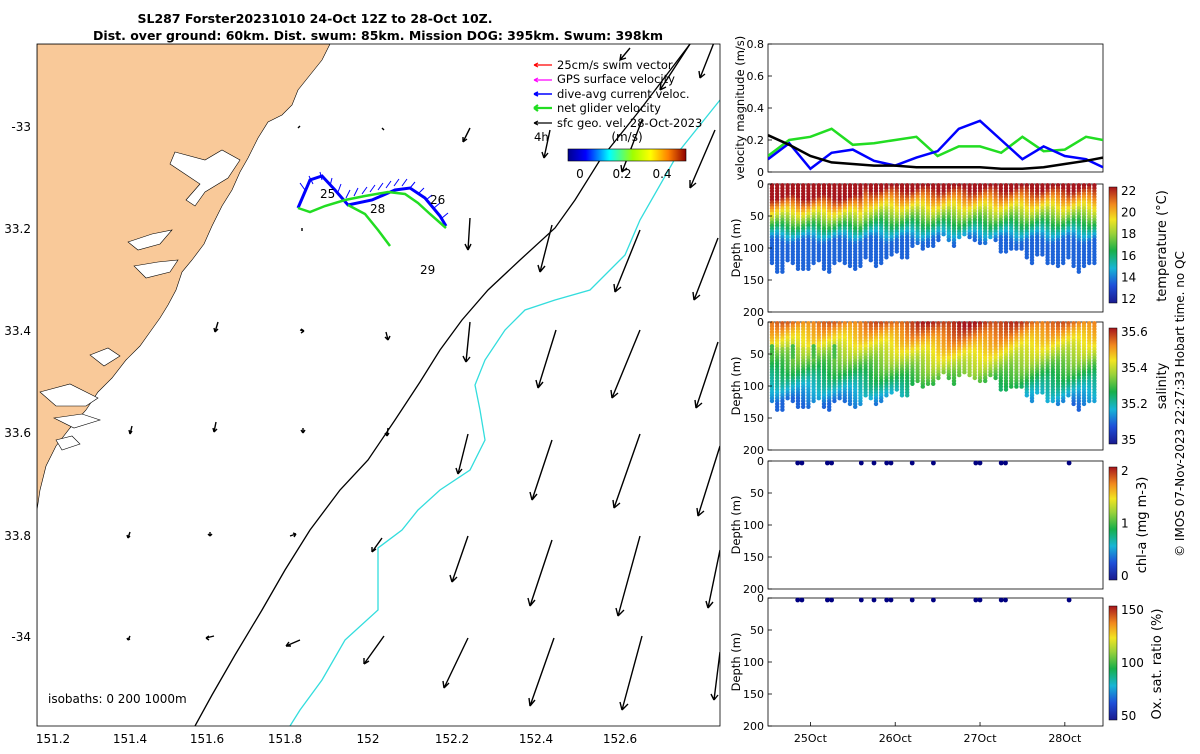 The width and height of the screenshot is (1200, 754). Describe the element at coordinates (620, 739) in the screenshot. I see `map-x-tick: 152.6` at that location.